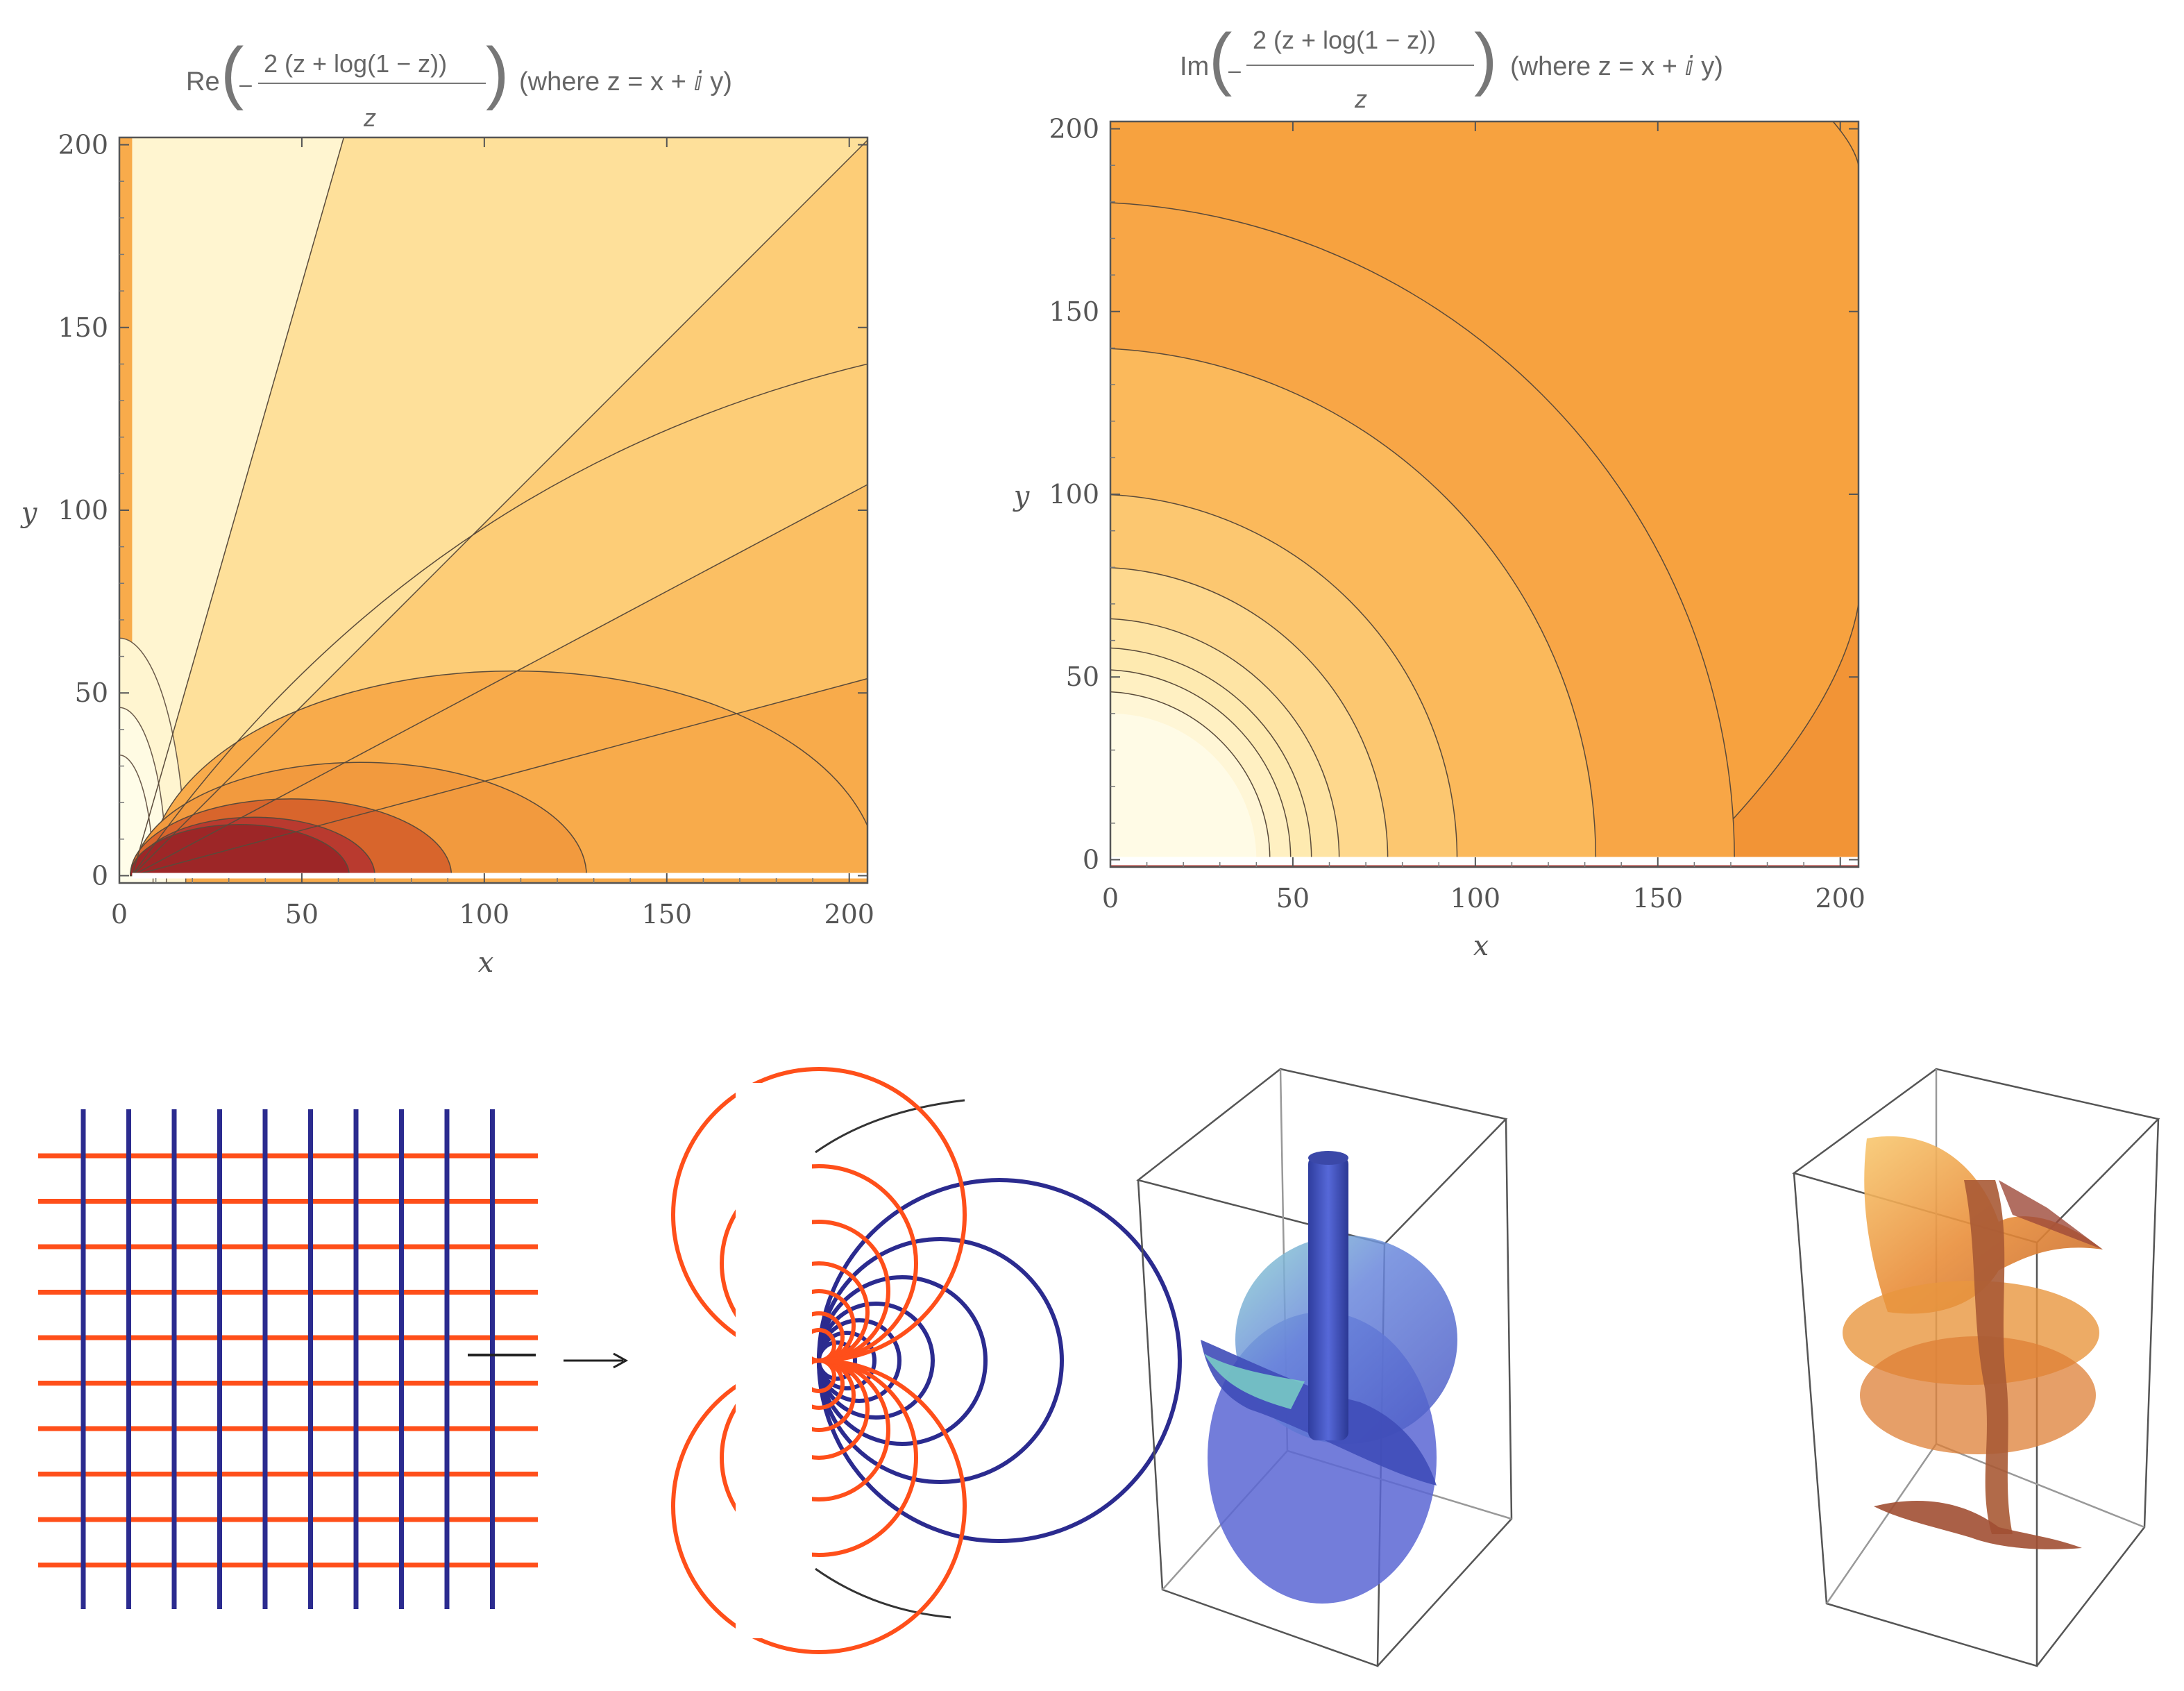 The image size is (2184, 1691). I want to click on im-title-minus: –, so click(1234, 70).